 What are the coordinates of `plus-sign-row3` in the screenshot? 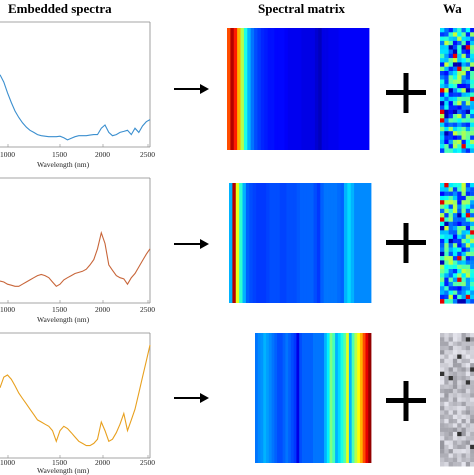 It's located at (406, 401).